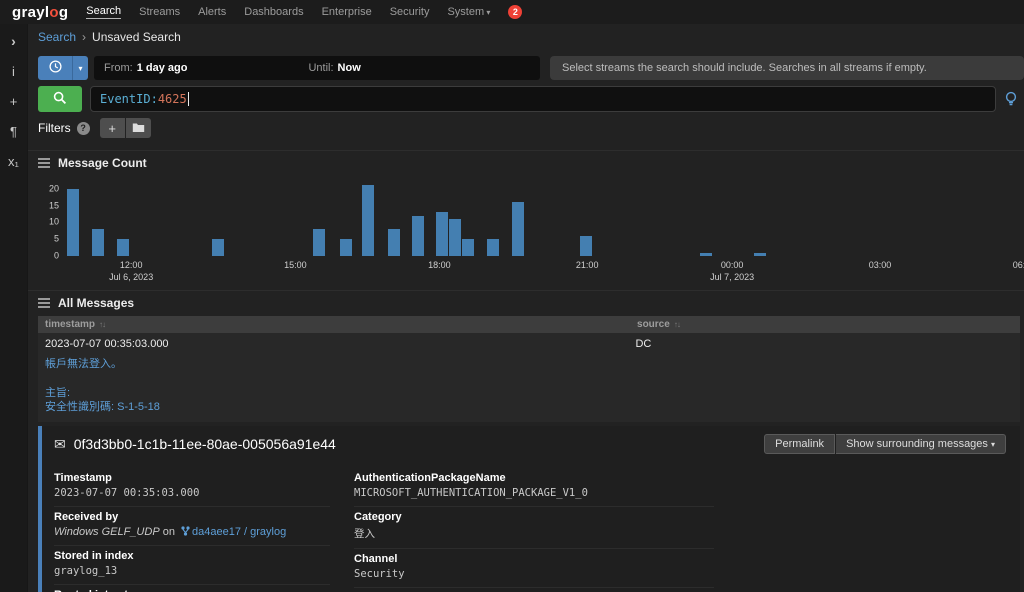  I want to click on field-name: AuthenticationPackageName, so click(430, 478).